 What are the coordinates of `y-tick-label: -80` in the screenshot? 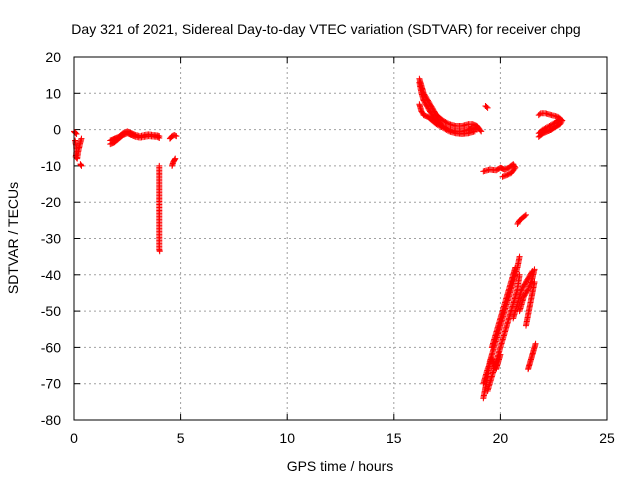 It's located at (51, 420).